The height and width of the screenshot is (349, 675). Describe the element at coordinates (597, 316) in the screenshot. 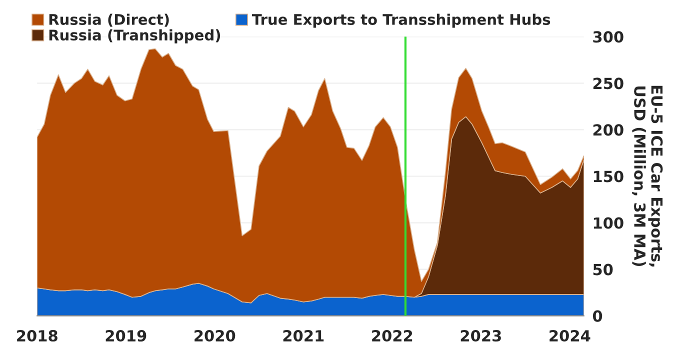

I see `y-tick-label: 0` at that location.